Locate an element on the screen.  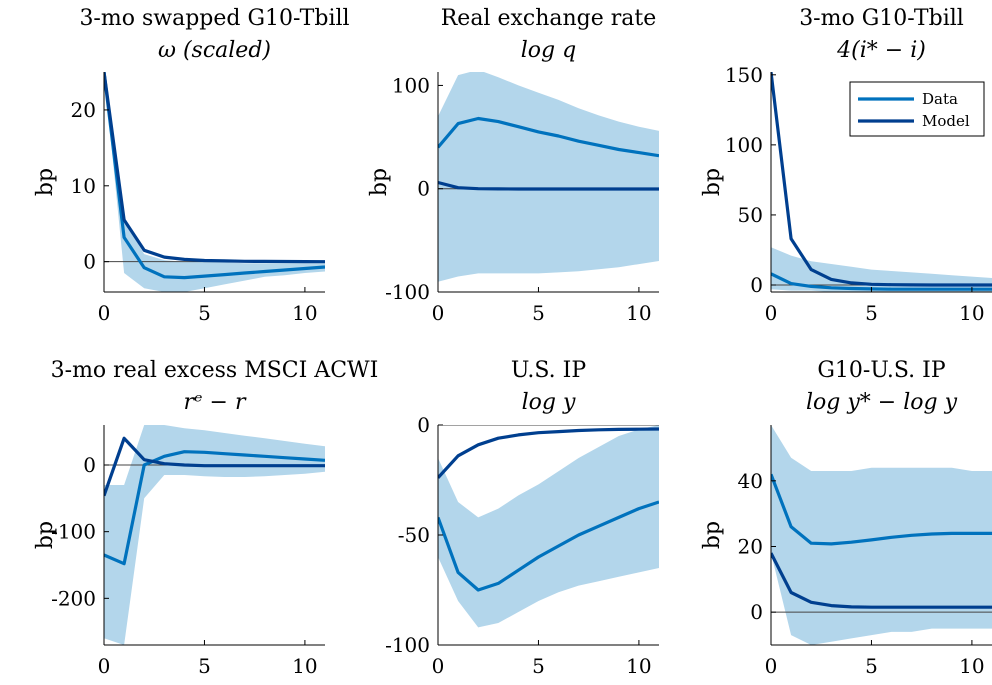
panel-subtitle: ω (scaled) is located at coordinates (214, 50).